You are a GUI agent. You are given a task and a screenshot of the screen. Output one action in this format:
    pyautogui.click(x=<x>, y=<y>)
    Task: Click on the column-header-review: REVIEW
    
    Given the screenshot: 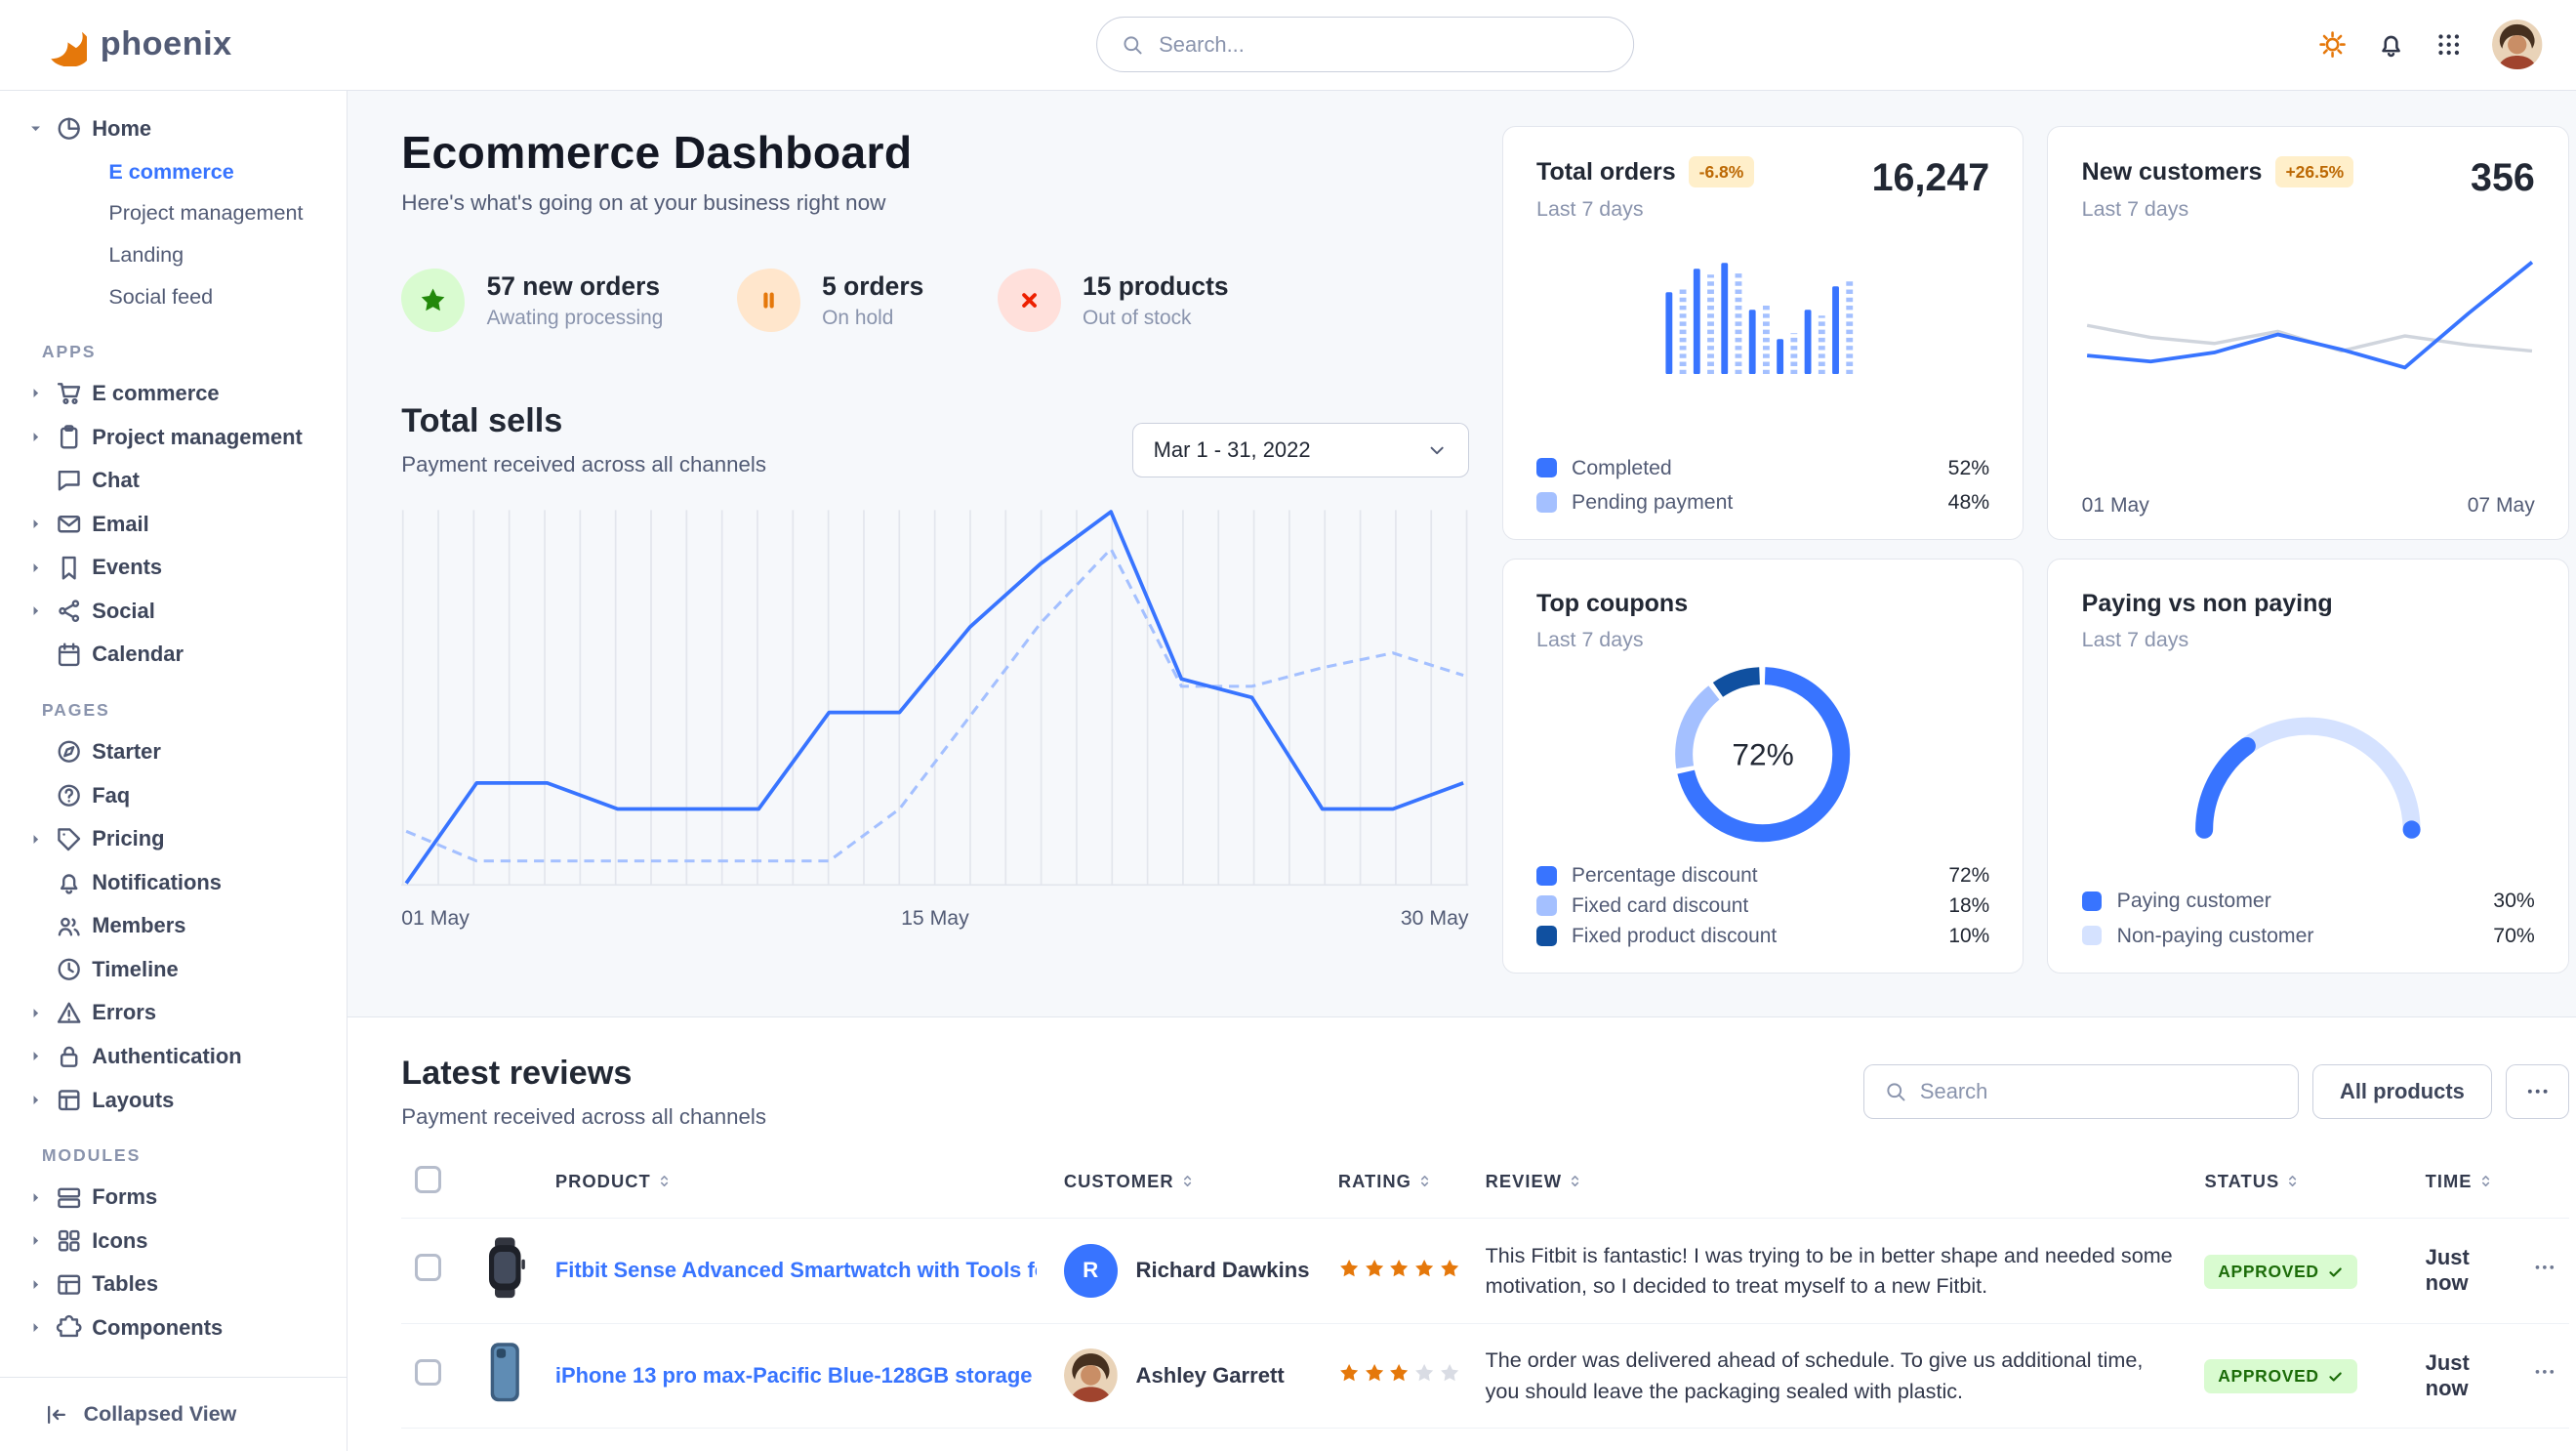 What is the action you would take?
    pyautogui.click(x=1831, y=1184)
    